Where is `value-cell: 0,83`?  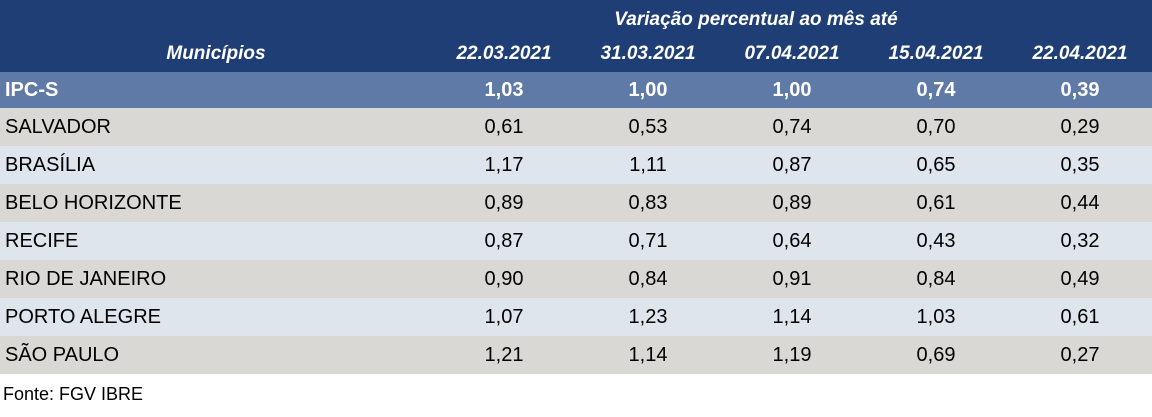 value-cell: 0,83 is located at coordinates (648, 202).